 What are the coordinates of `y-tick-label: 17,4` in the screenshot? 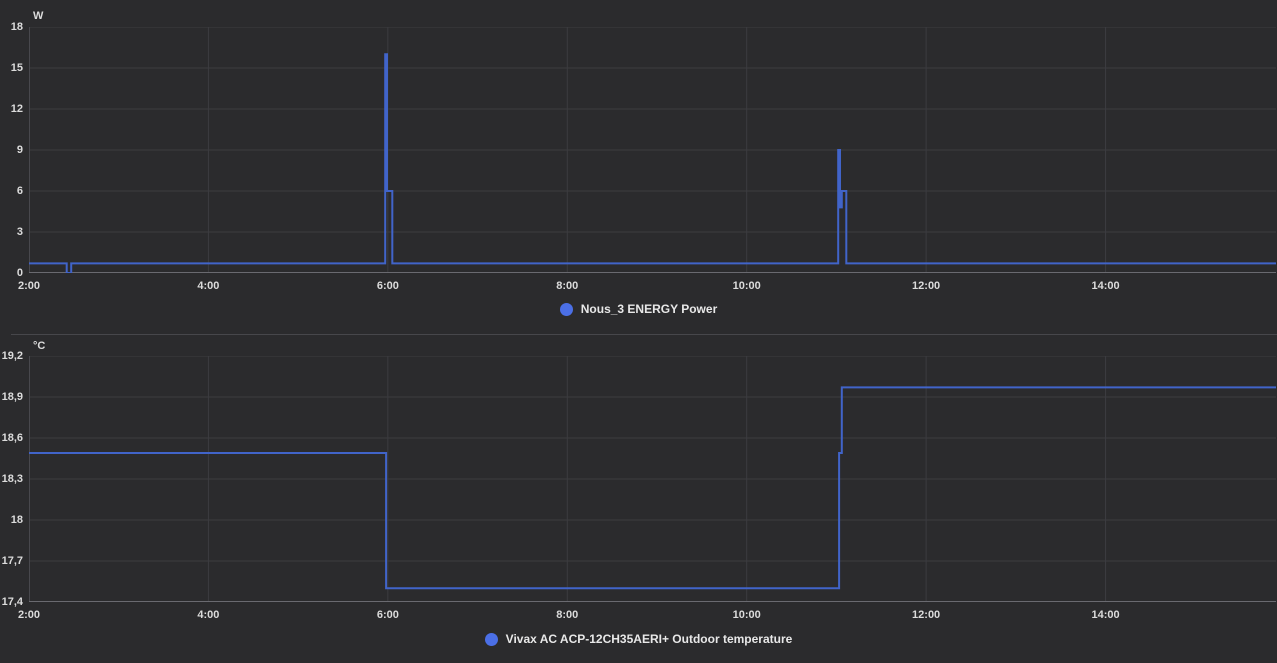 It's located at (12, 602).